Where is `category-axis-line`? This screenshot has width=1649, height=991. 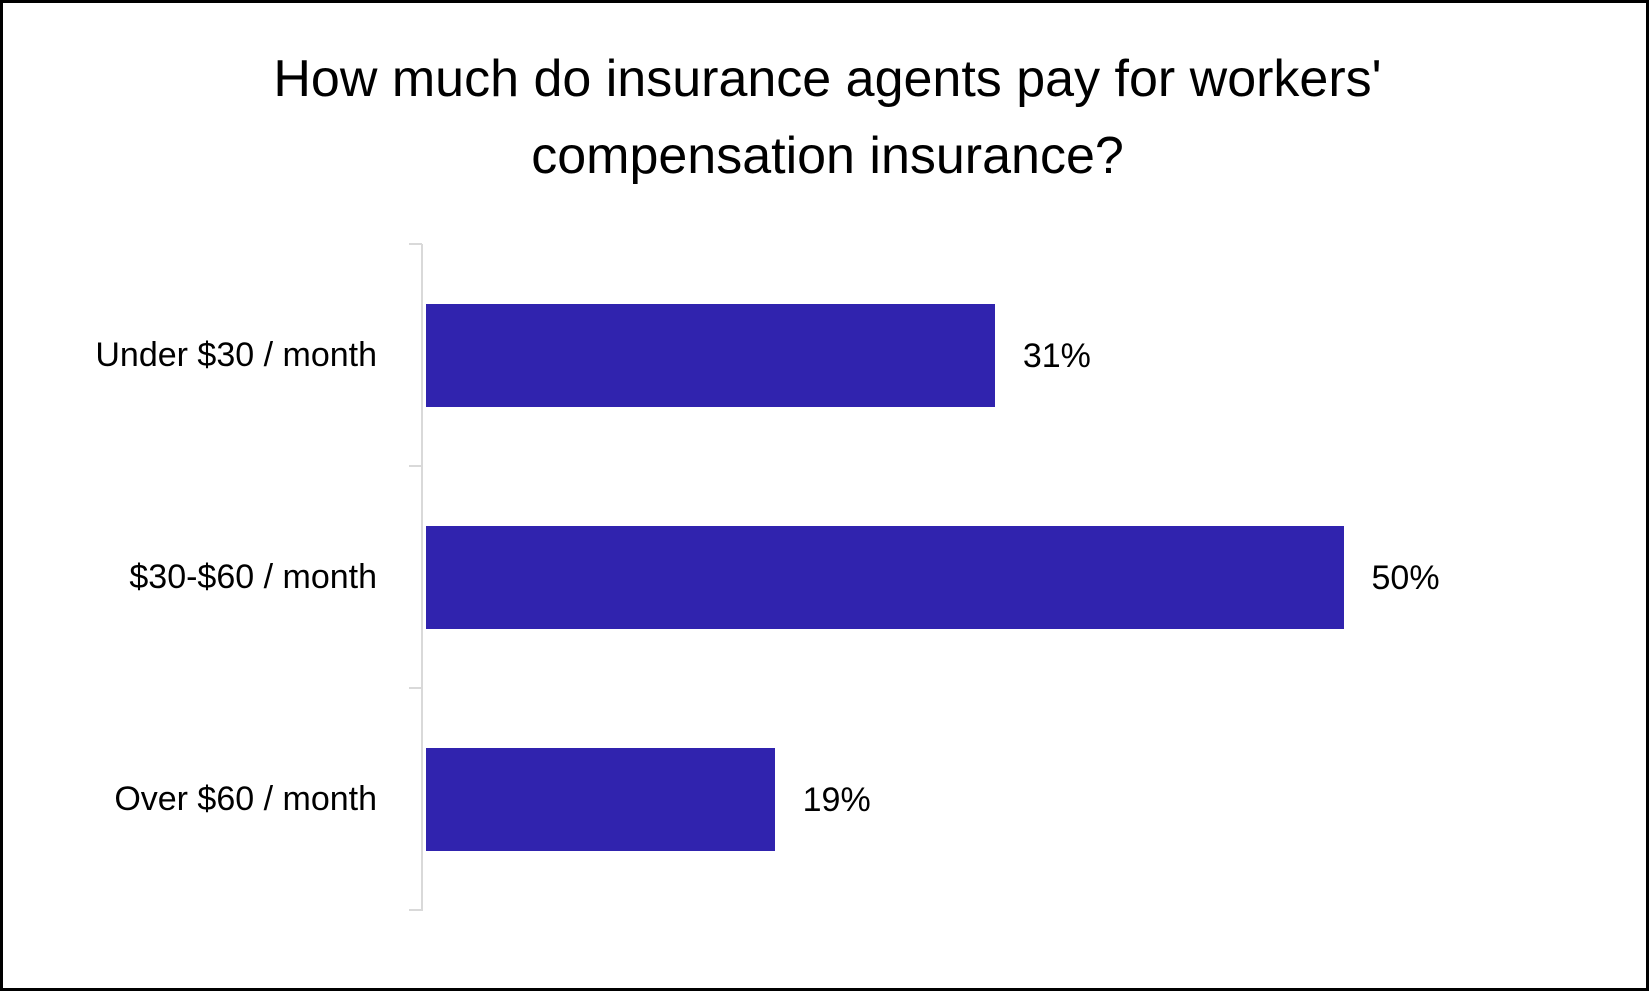
category-axis-line is located at coordinates (422, 577).